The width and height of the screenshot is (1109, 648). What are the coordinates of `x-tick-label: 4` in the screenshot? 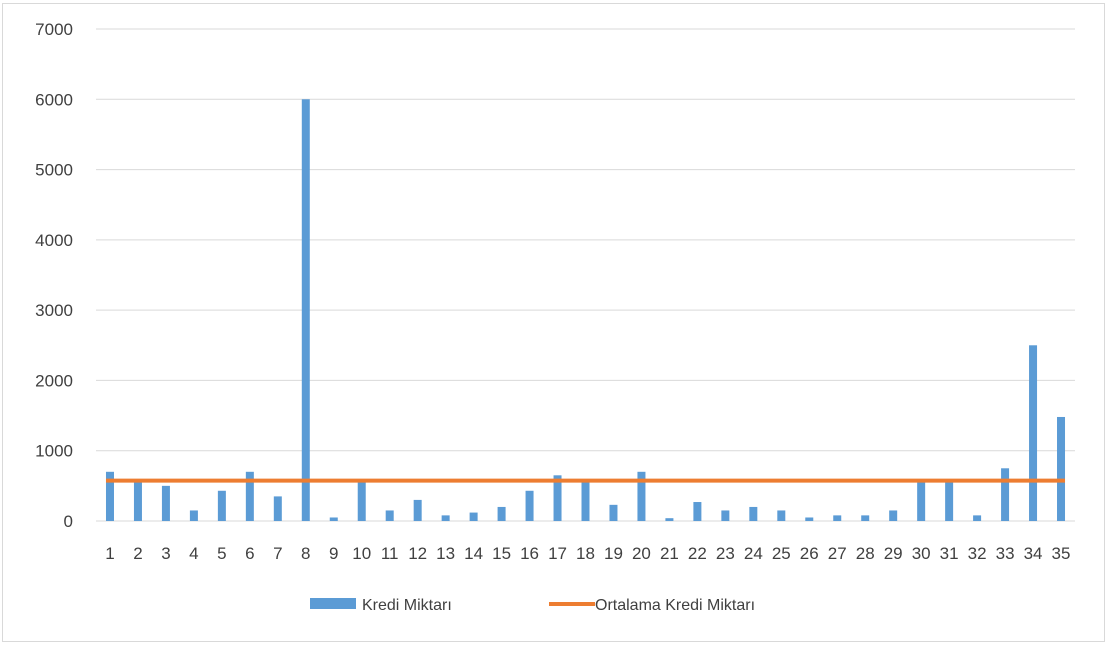 It's located at (193, 553).